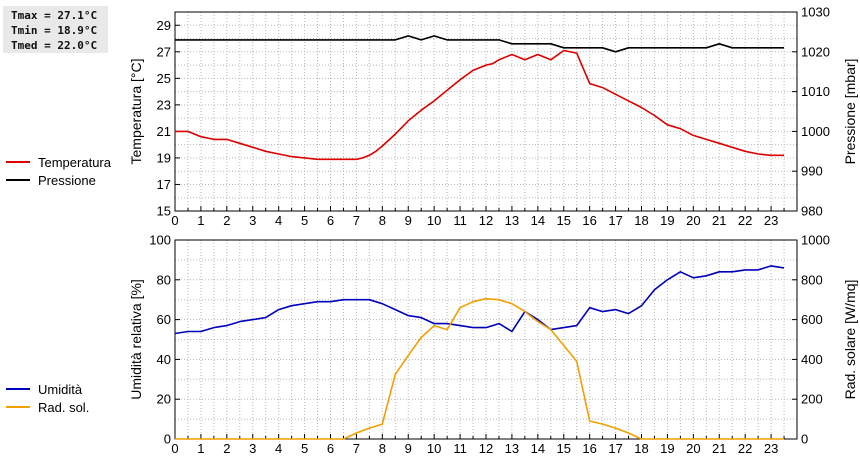 This screenshot has width=860, height=460. I want to click on series-line-pressione, so click(479, 44).